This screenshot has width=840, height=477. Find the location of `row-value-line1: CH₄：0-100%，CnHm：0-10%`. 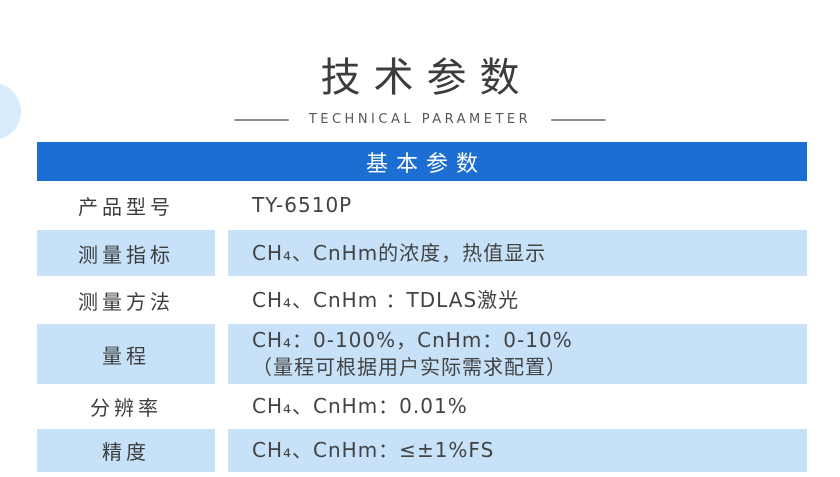

row-value-line1: CH₄：0-100%，CnHm：0-10% is located at coordinates (412, 340).